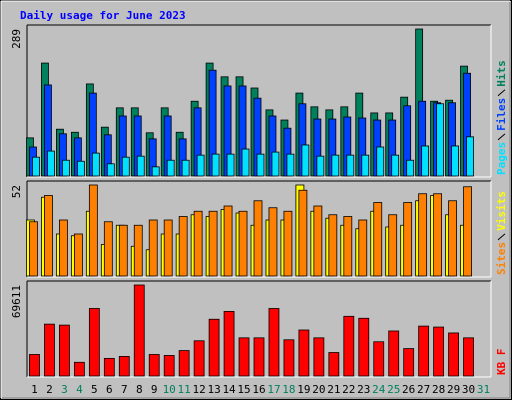 The image size is (512, 400). I want to click on legend-entry: Pages, so click(501, 158).